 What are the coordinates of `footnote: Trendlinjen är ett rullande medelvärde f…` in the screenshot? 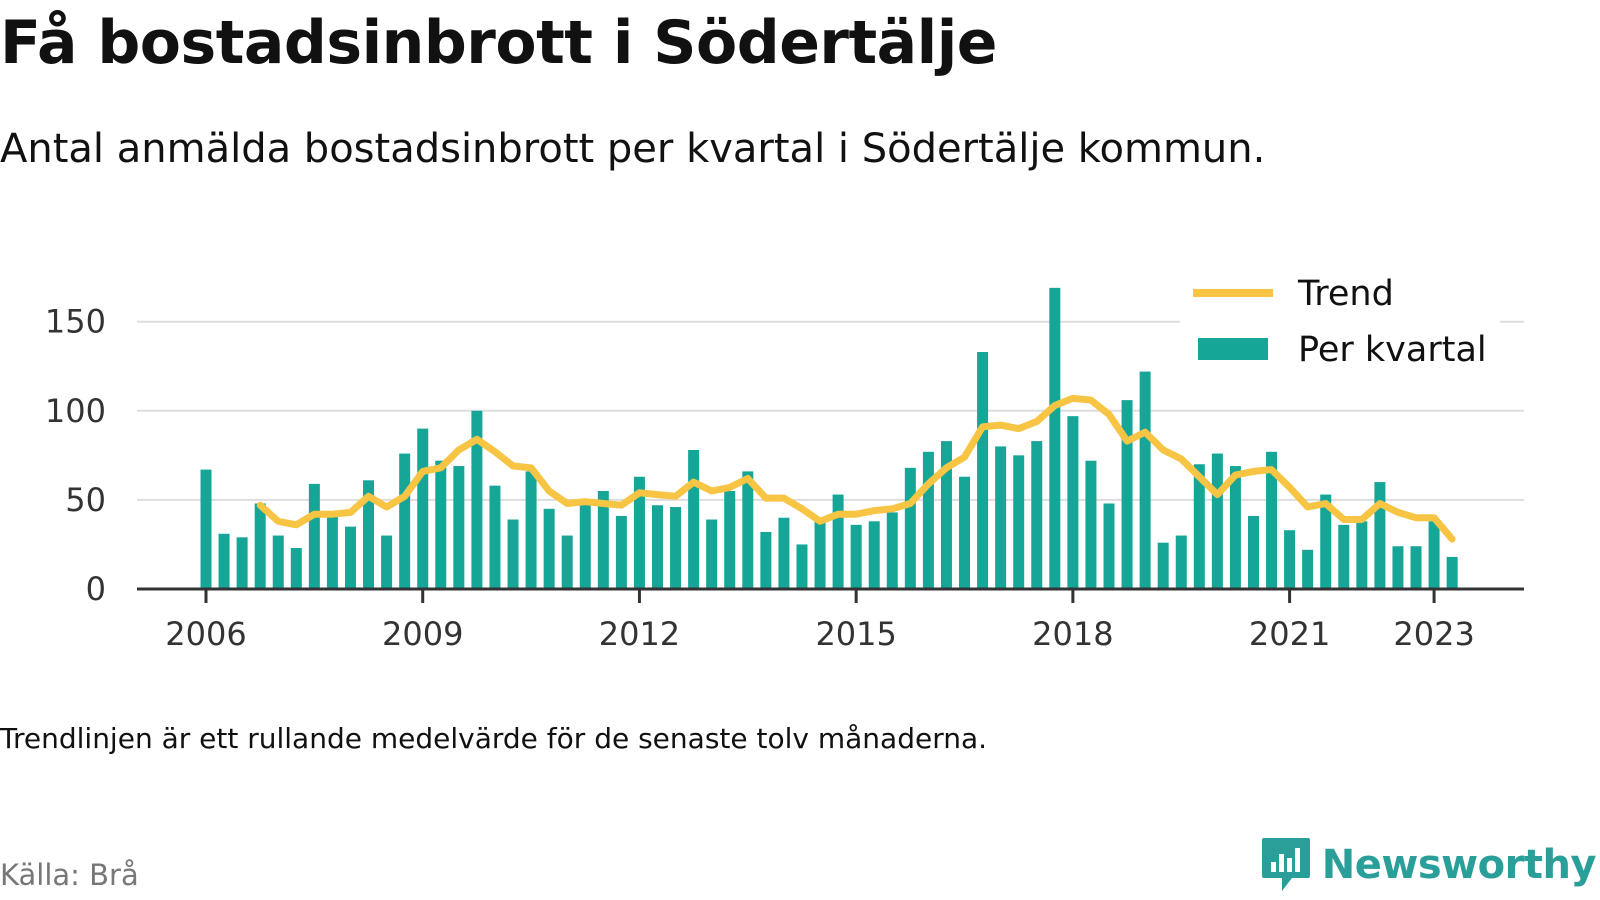 It's located at (494, 738).